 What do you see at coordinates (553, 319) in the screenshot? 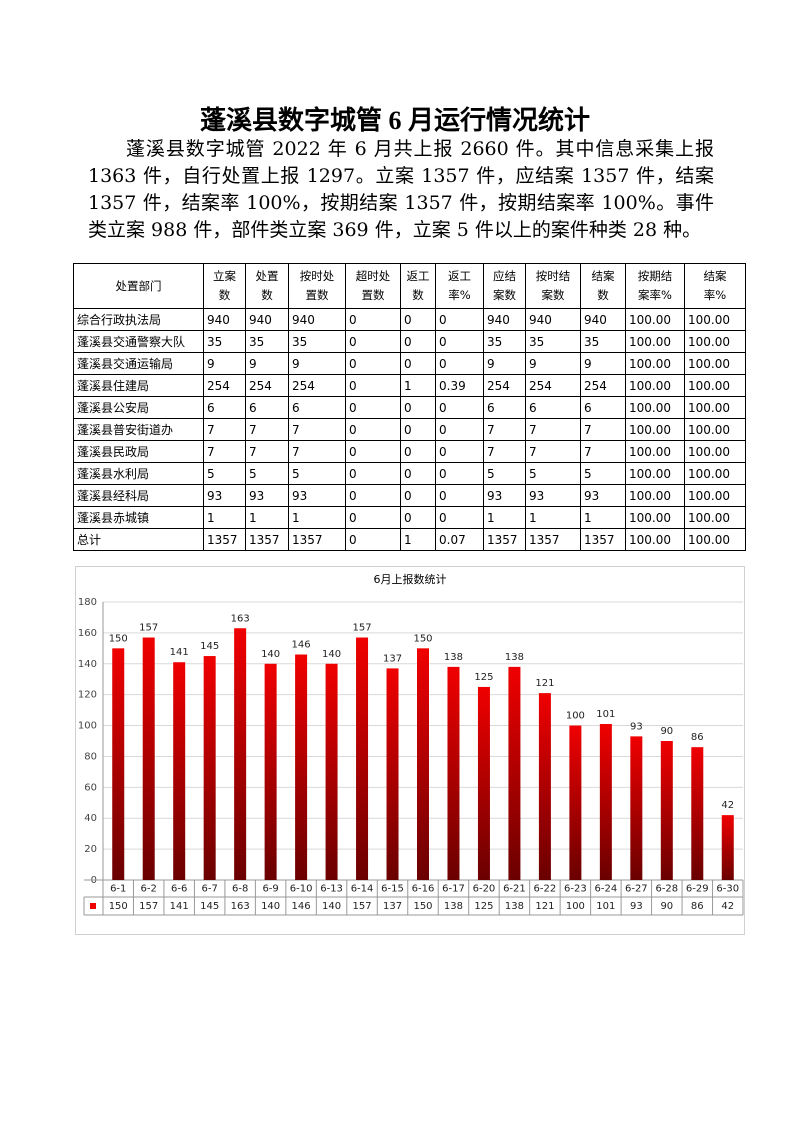
I see `table-cell: 940` at bounding box center [553, 319].